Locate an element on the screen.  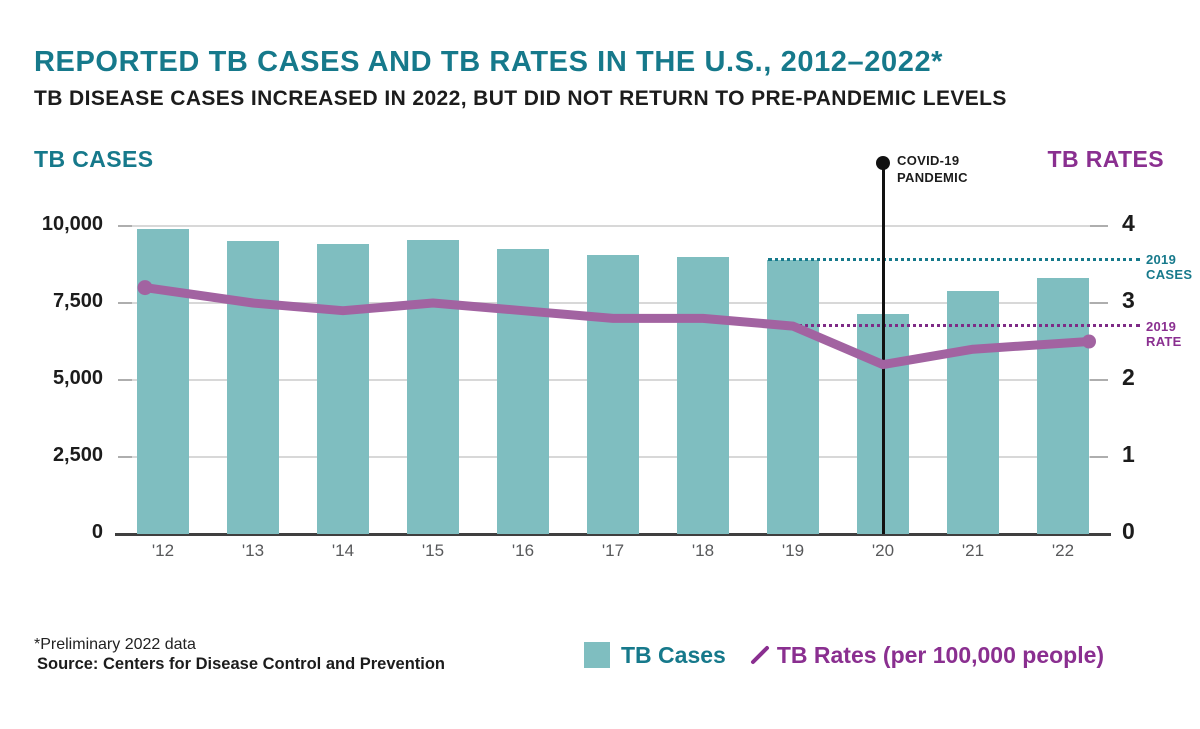
rates-line-chart is located at coordinates (616, 325).